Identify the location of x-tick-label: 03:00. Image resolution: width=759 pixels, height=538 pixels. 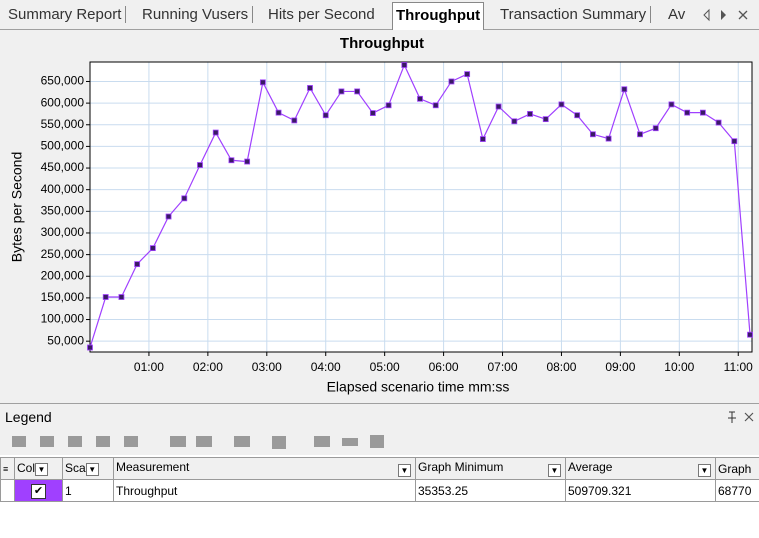
(267, 367).